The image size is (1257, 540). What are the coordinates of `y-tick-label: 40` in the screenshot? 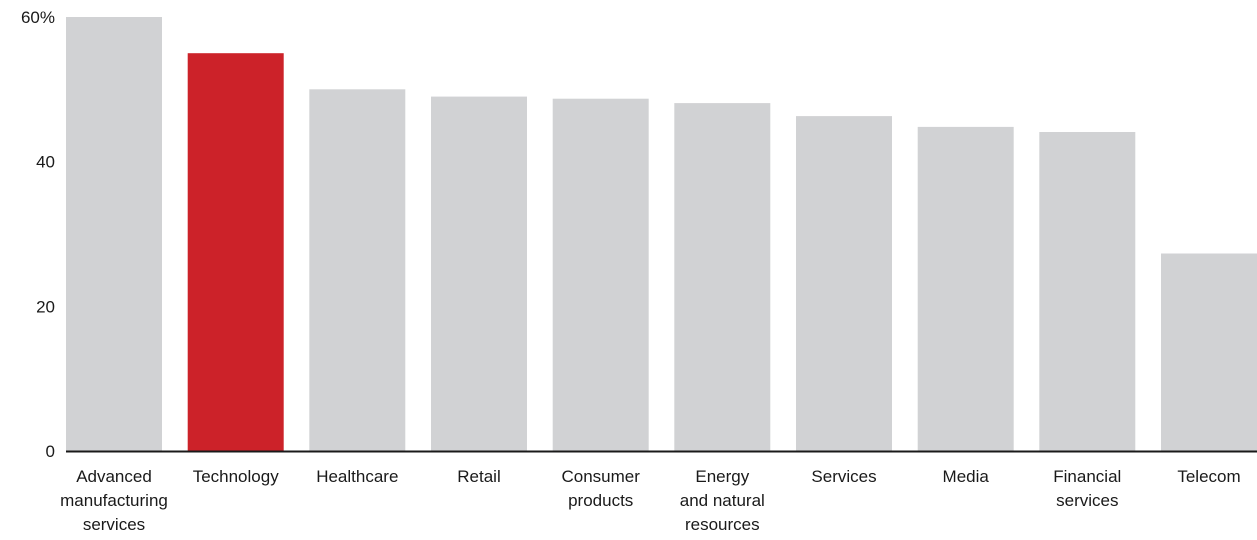 It's located at (45, 162).